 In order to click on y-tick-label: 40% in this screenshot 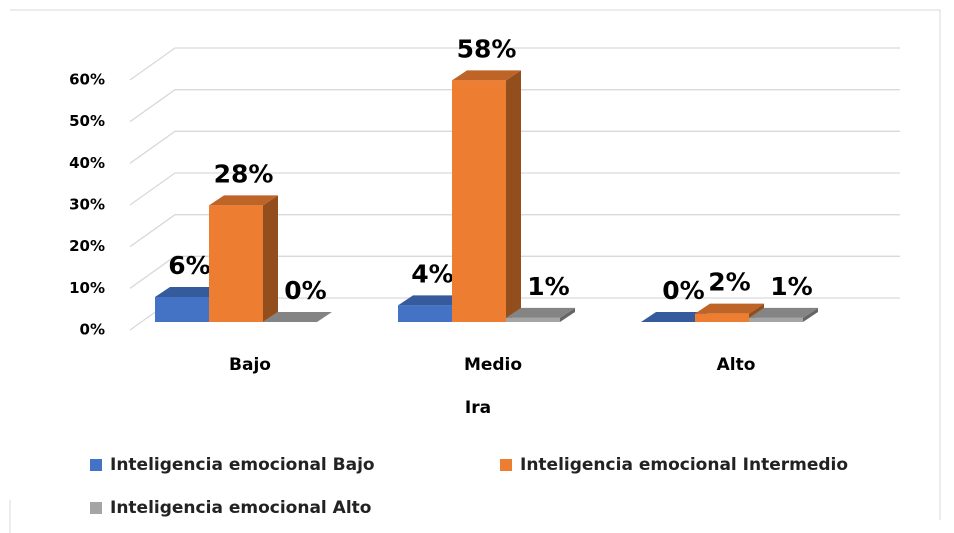, I will do `click(87, 163)`.